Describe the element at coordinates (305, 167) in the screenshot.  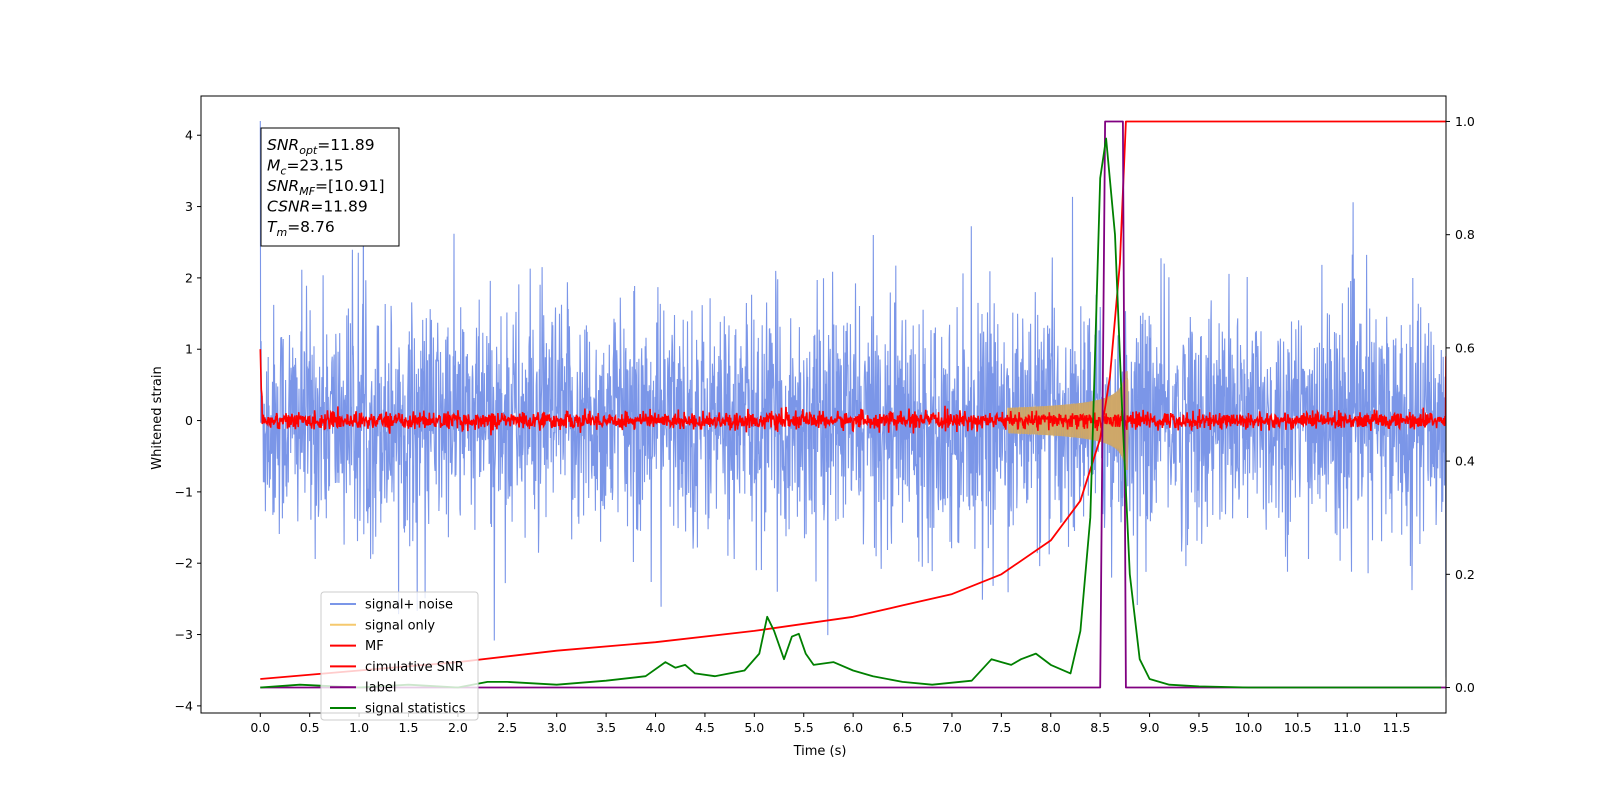
I see `annotation-line: Mc=23.15` at that location.